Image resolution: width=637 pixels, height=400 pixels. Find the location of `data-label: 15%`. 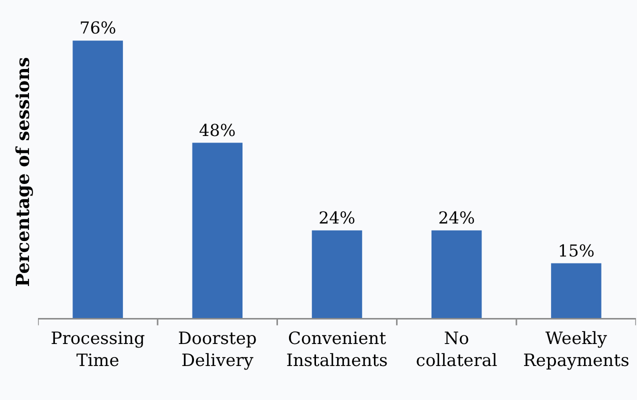

data-label: 15% is located at coordinates (576, 250).